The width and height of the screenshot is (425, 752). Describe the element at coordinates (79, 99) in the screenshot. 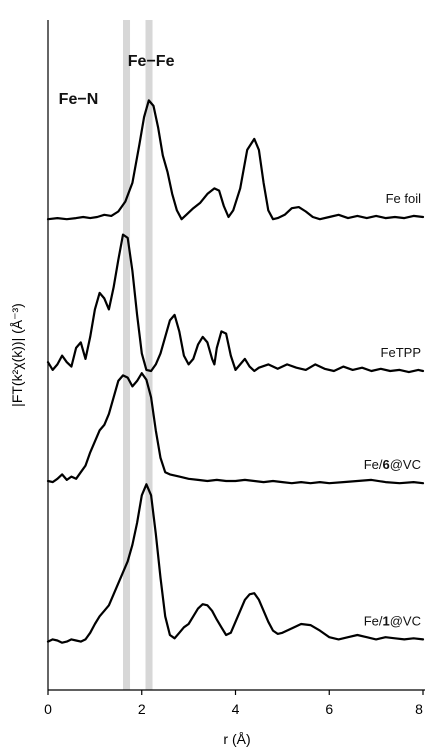

I see `annotation-1: Fe−N` at that location.